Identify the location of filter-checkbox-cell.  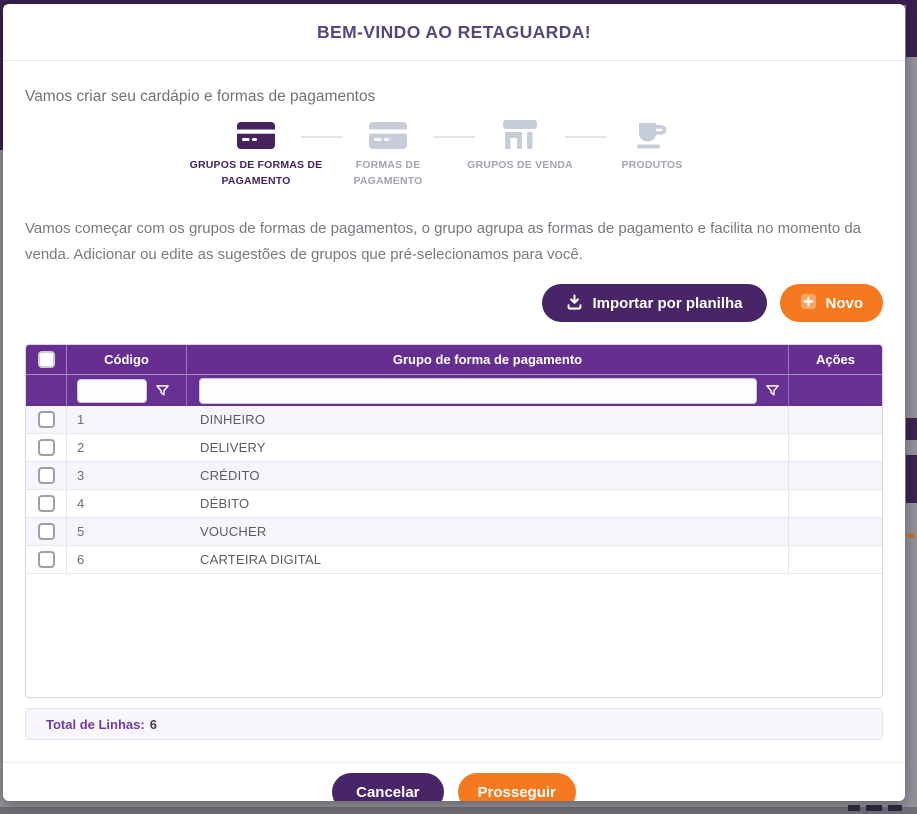
(46, 390).